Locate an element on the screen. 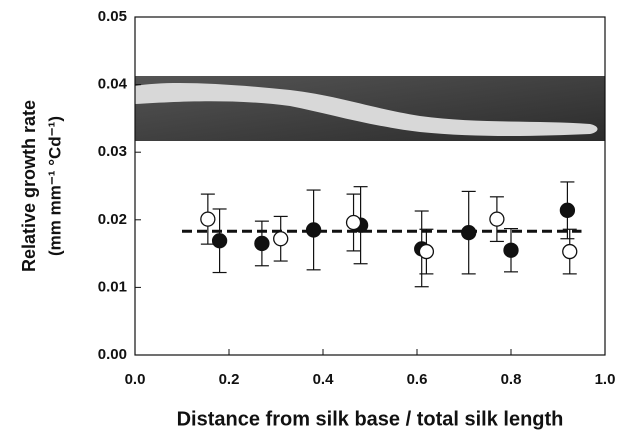 Image resolution: width=621 pixels, height=438 pixels. y-axis-label: Relative growth rate is located at coordinates (29, 186).